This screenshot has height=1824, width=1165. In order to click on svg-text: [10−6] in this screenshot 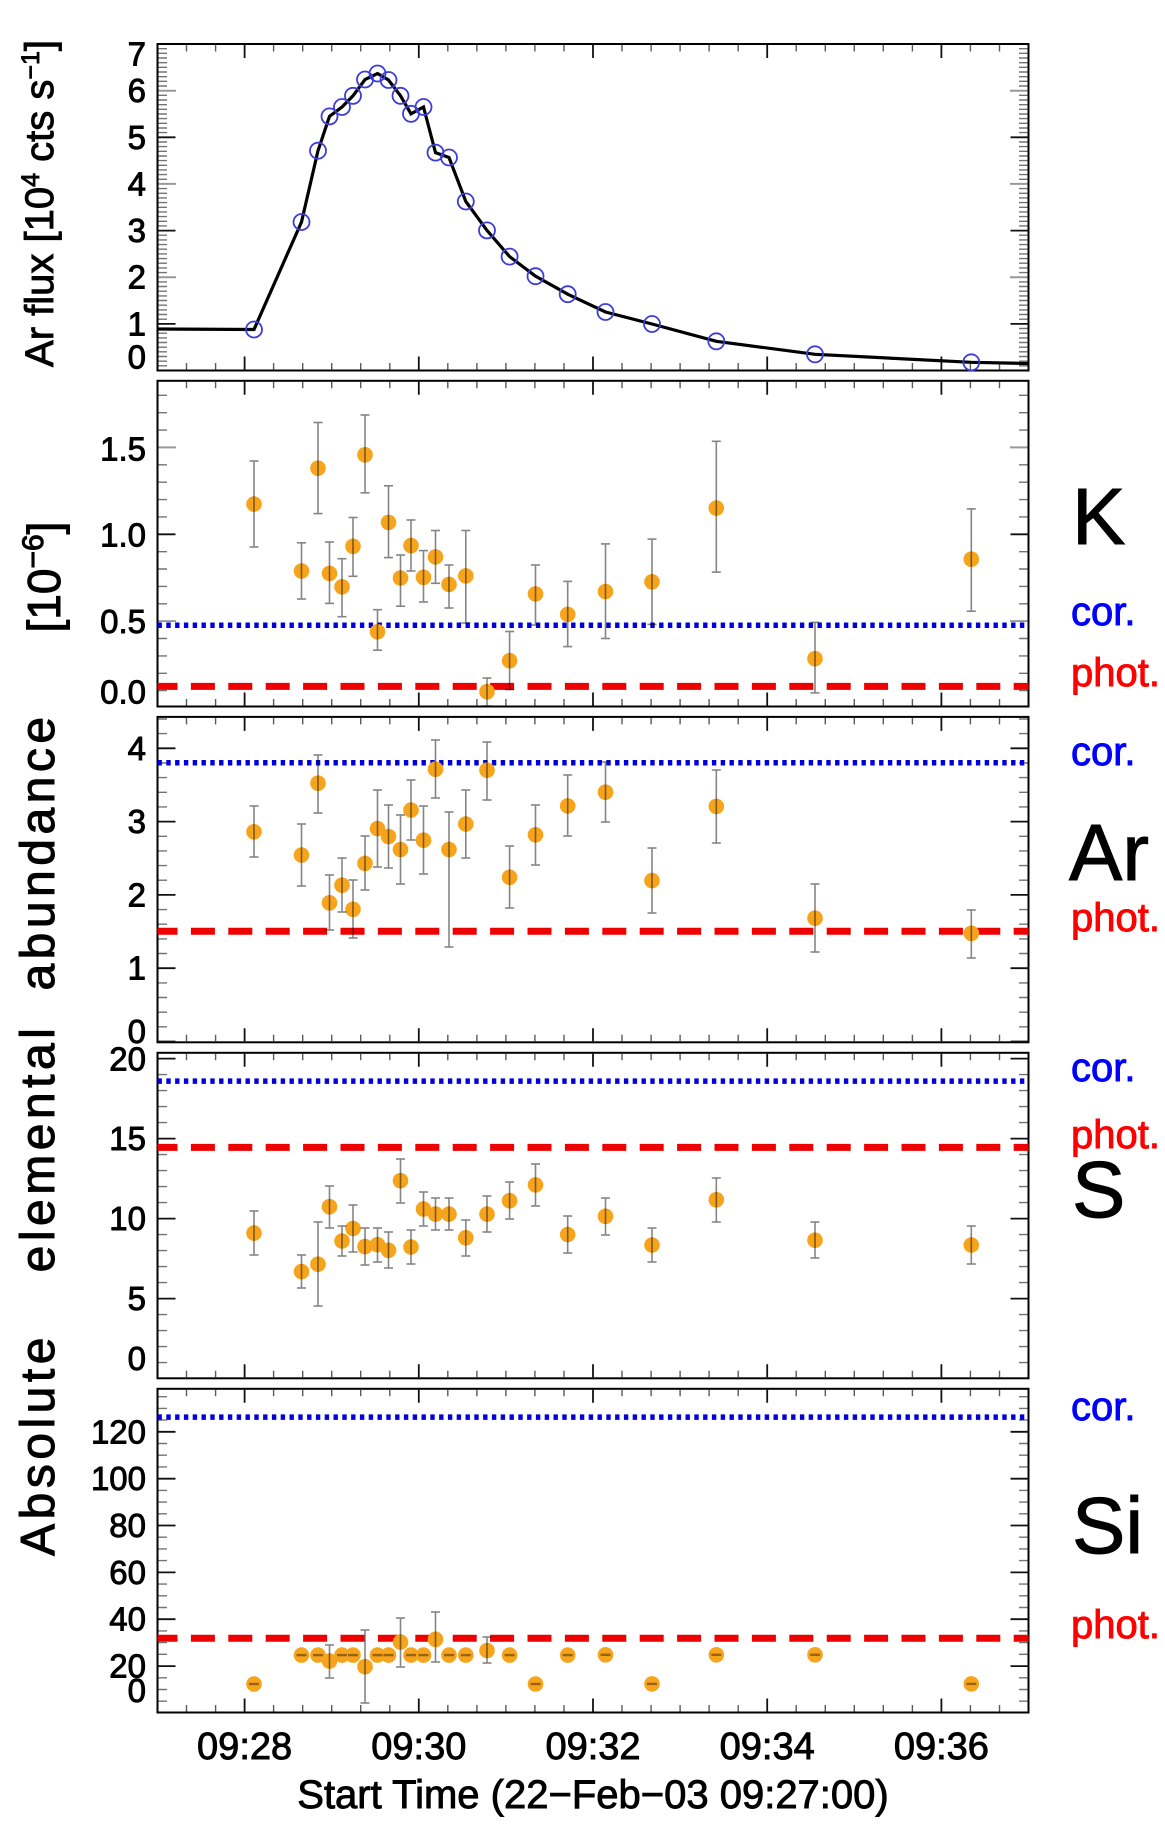, I will do `click(43, 577)`.